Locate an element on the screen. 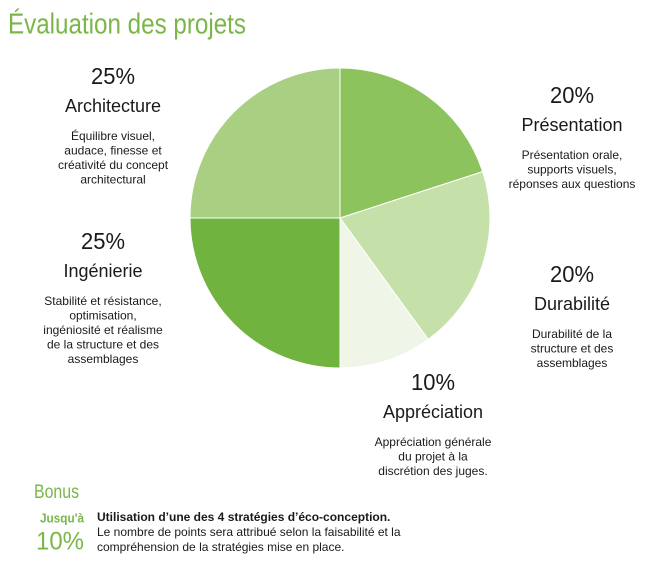 This screenshot has height=566, width=646. slice-description: architectural is located at coordinates (112, 180).